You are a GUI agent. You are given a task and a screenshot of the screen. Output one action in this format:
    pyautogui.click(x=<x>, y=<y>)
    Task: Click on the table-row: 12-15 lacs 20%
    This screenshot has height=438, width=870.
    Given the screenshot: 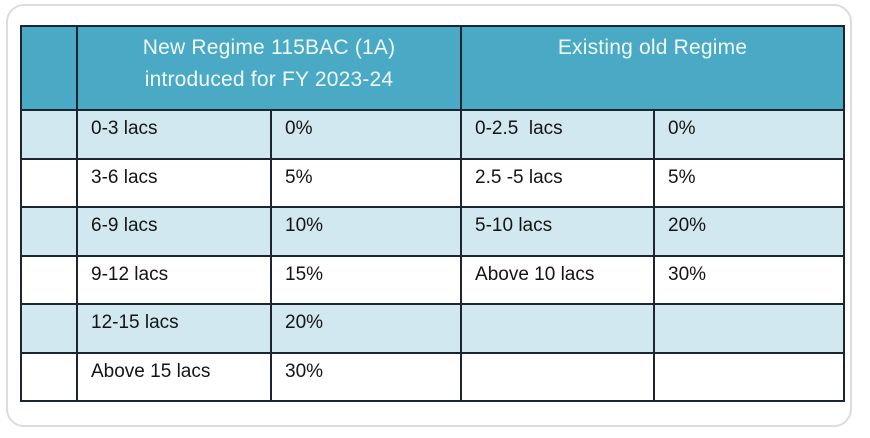 What is the action you would take?
    pyautogui.click(x=433, y=328)
    